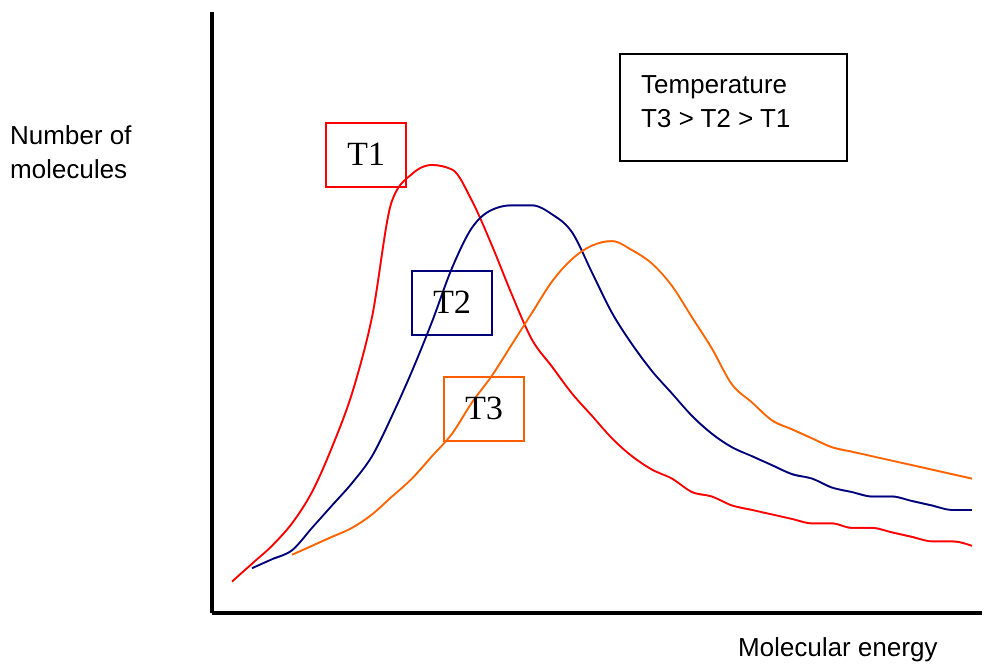  I want to click on series-label: T3, so click(484, 409).